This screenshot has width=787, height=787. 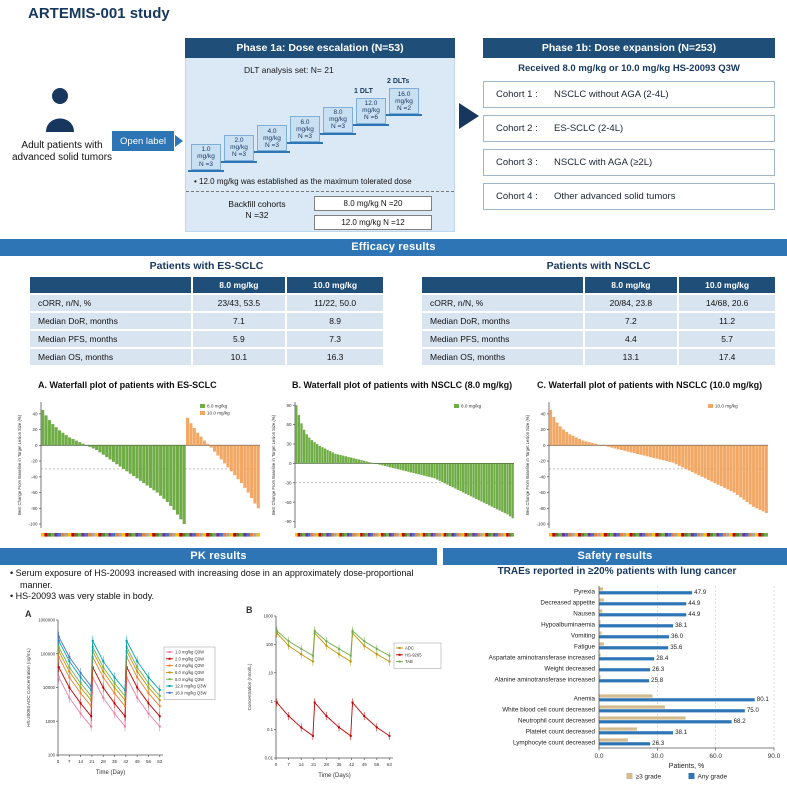 I want to click on x-tick-label: 21, so click(x=314, y=764).